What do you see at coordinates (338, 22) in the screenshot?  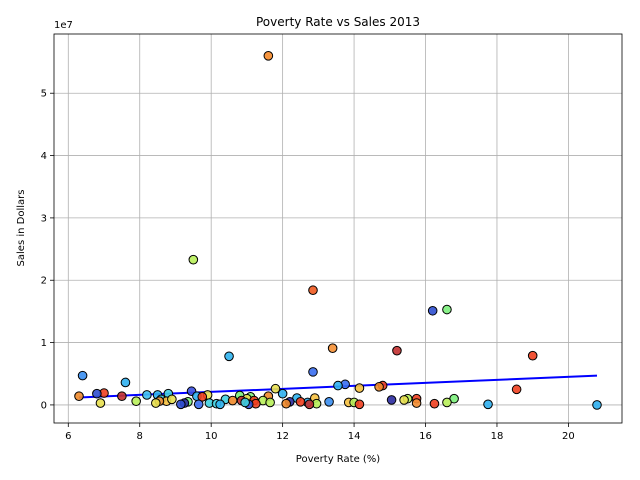 I see `chart-title: Poverty Rate vs Sales 2013` at bounding box center [338, 22].